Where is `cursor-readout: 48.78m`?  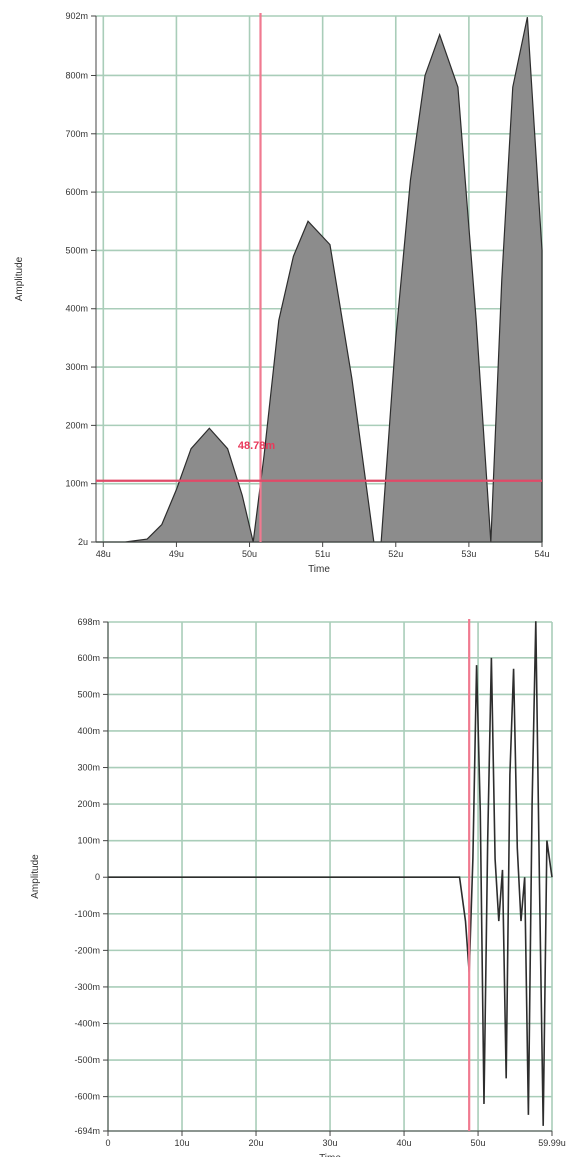
cursor-readout: 48.78m is located at coordinates (257, 446).